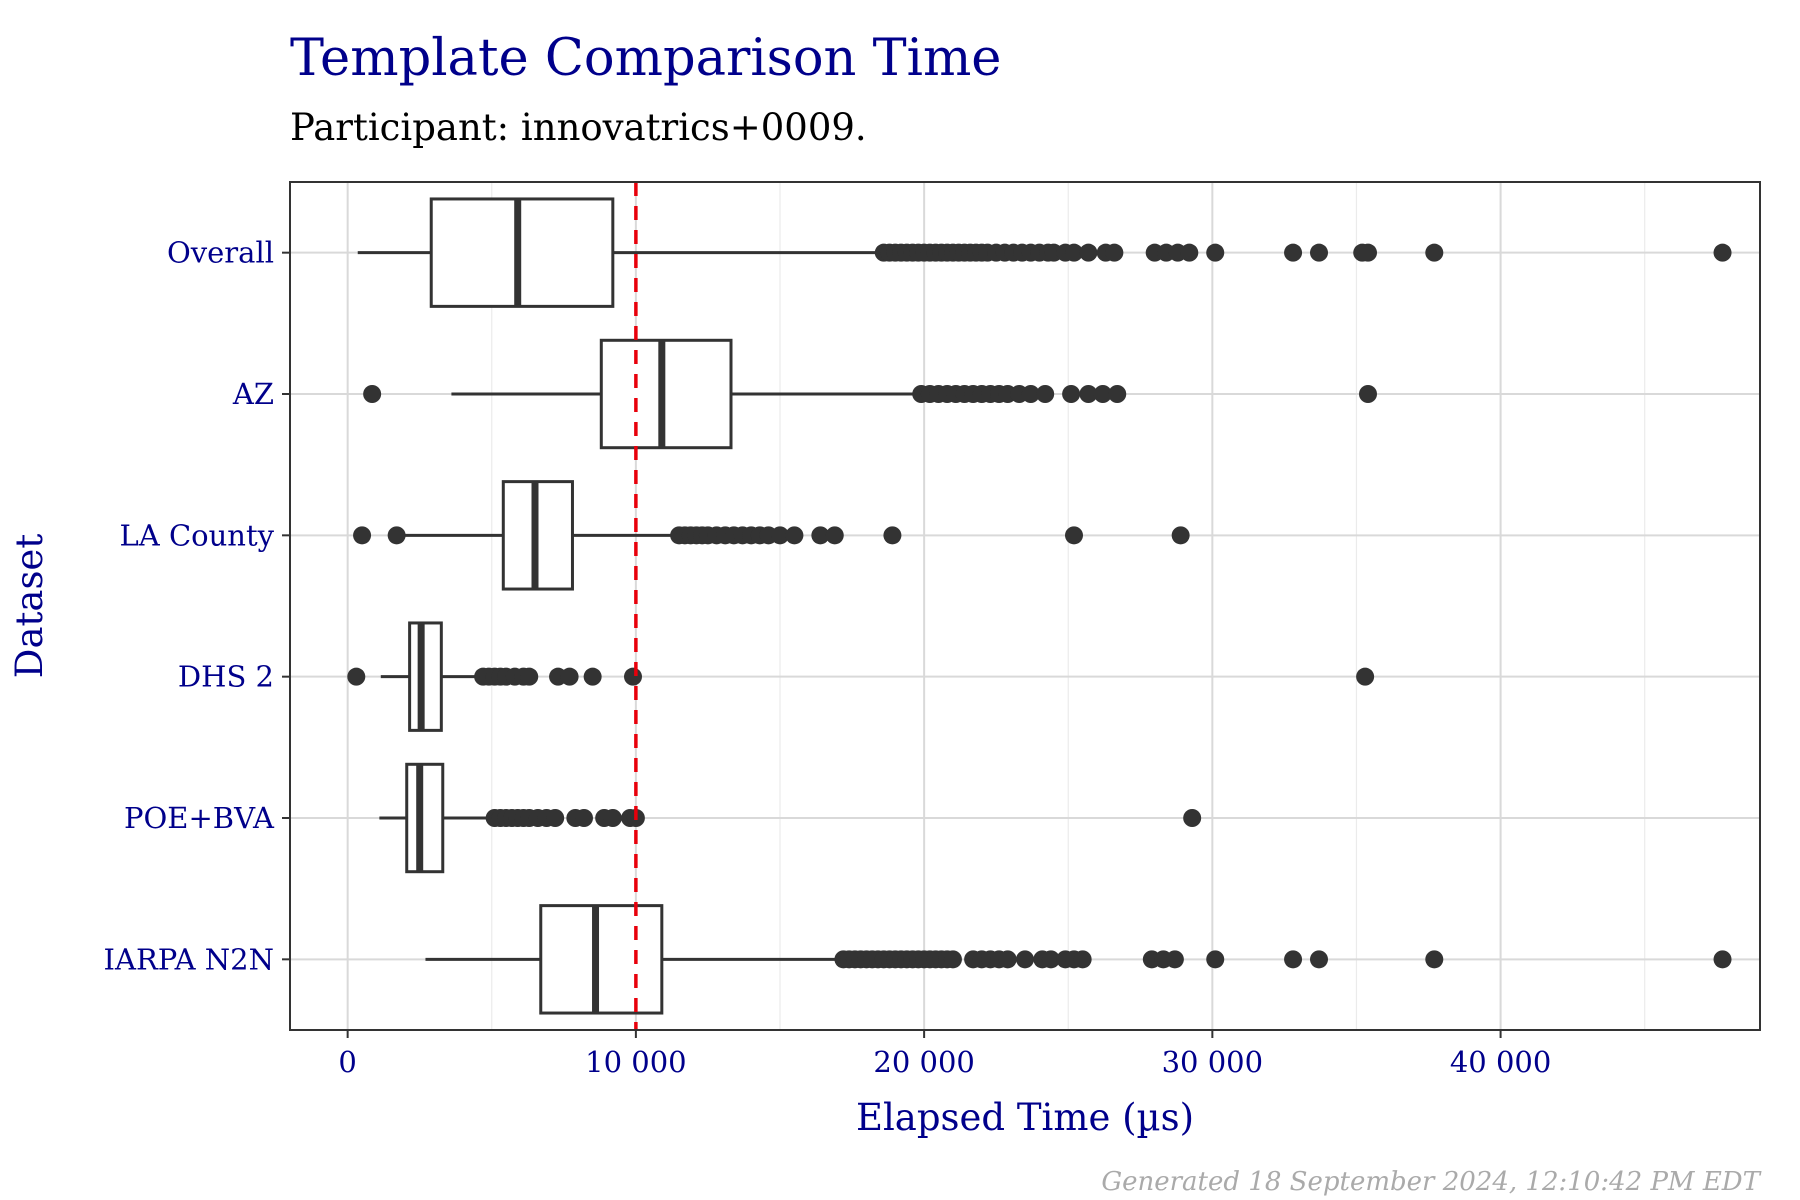 The height and width of the screenshot is (1200, 1800). What do you see at coordinates (923, 1062) in the screenshot?
I see `x-tick-label: 20 000` at bounding box center [923, 1062].